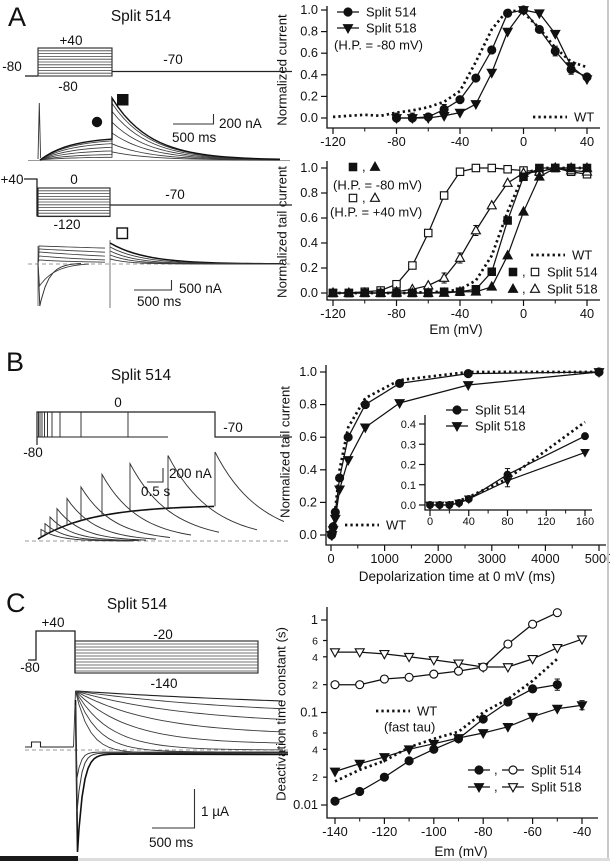 This screenshot has width=610, height=861. What do you see at coordinates (582, 255) in the screenshot?
I see `legend-label: WT` at bounding box center [582, 255].